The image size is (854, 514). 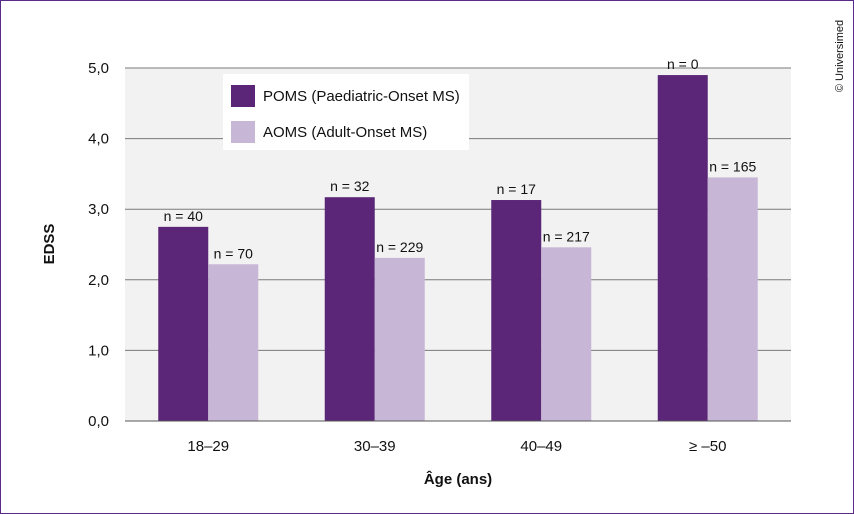 What do you see at coordinates (184, 216) in the screenshot?
I see `bar-count-label: n = 40` at bounding box center [184, 216].